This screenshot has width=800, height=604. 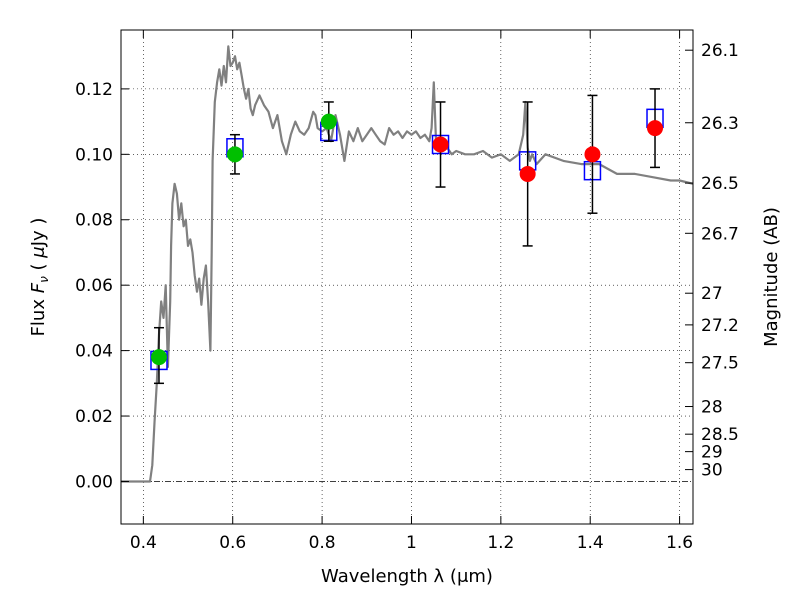 What do you see at coordinates (407, 576) in the screenshot?
I see `x-axis-label: Wavelength λ (μm)` at bounding box center [407, 576].